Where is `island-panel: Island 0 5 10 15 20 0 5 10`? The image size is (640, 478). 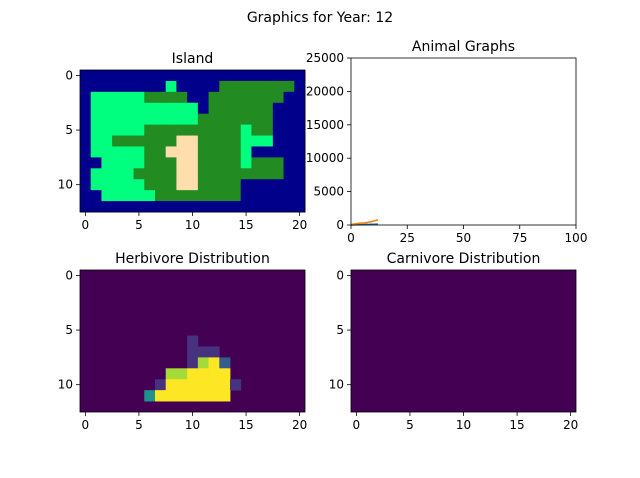
island-panel: Island 0 5 10 15 20 0 5 10 is located at coordinates (183, 141).